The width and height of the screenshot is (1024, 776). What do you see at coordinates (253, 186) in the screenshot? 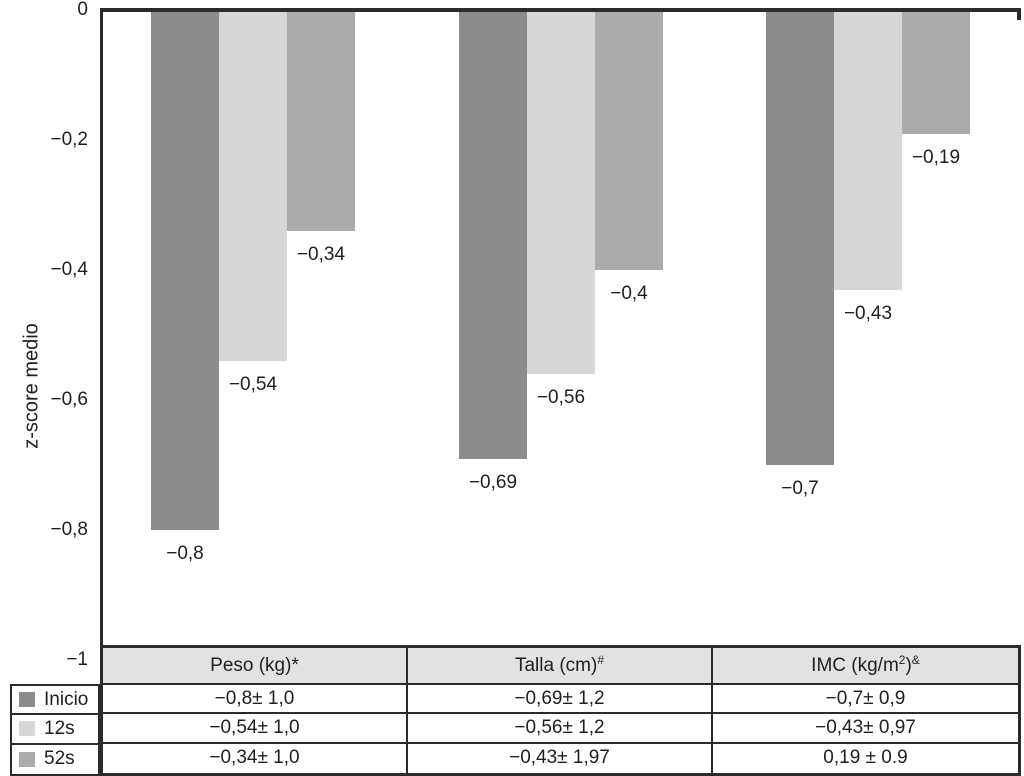
I see `bar-12s-group0` at bounding box center [253, 186].